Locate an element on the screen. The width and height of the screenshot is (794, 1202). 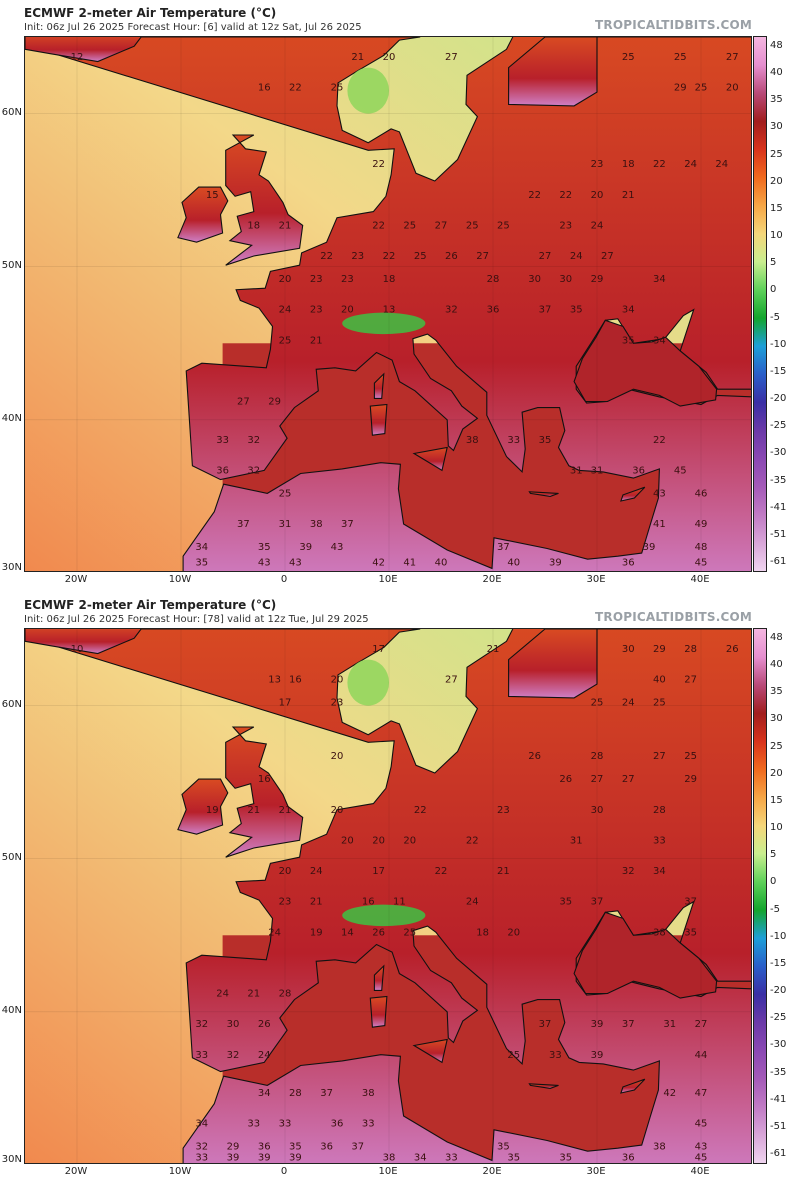
latitude-axis: 60N 50N 40N 30N is located at coordinates (12, 896).